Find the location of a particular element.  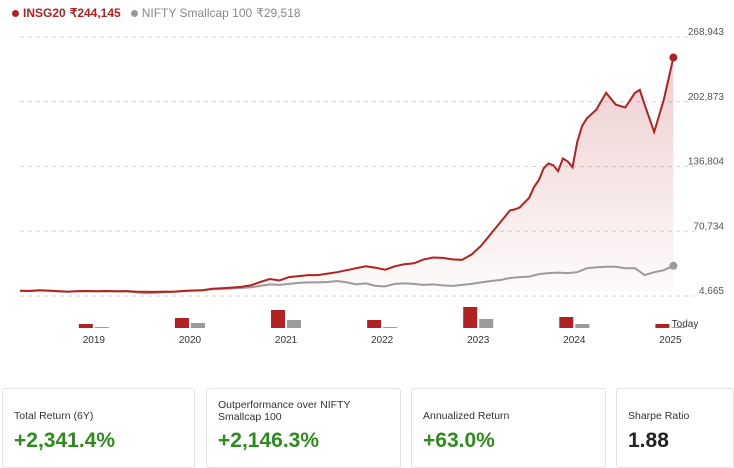

bar-nifty-2022 is located at coordinates (390, 327).